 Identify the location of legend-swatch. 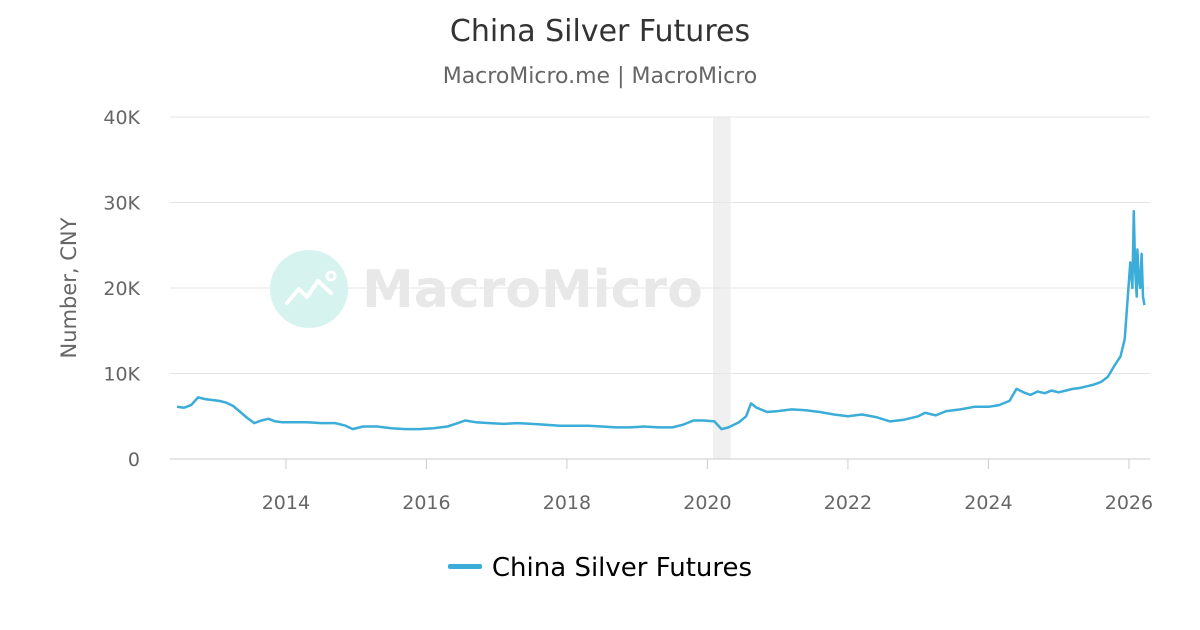
(464, 566).